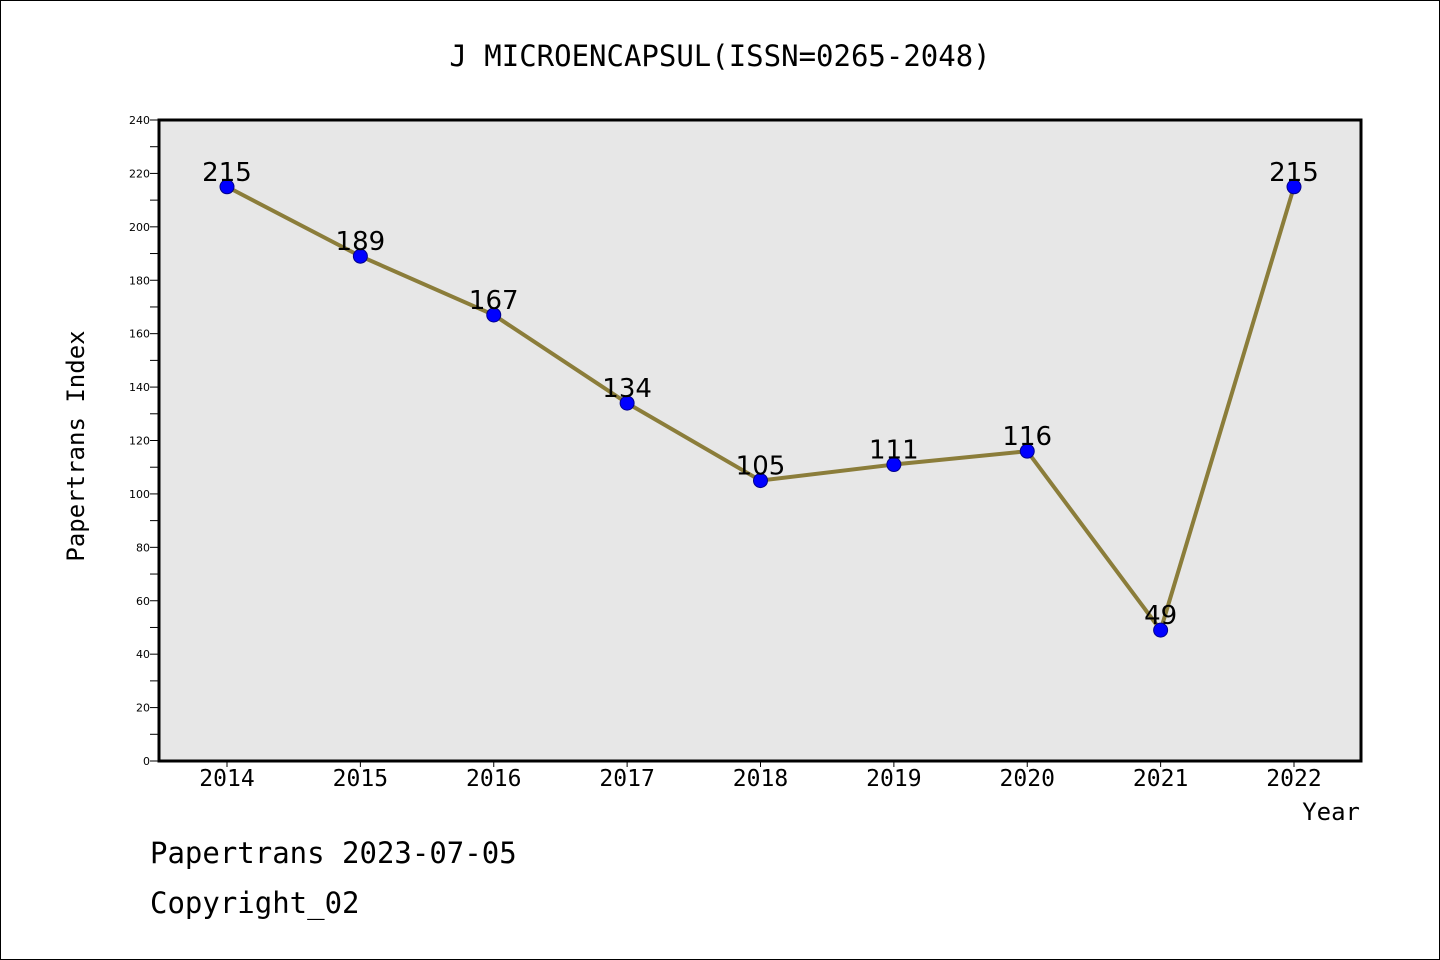 Image resolution: width=1440 pixels, height=960 pixels. Describe the element at coordinates (1160, 779) in the screenshot. I see `x-tick-label: 2021` at that location.